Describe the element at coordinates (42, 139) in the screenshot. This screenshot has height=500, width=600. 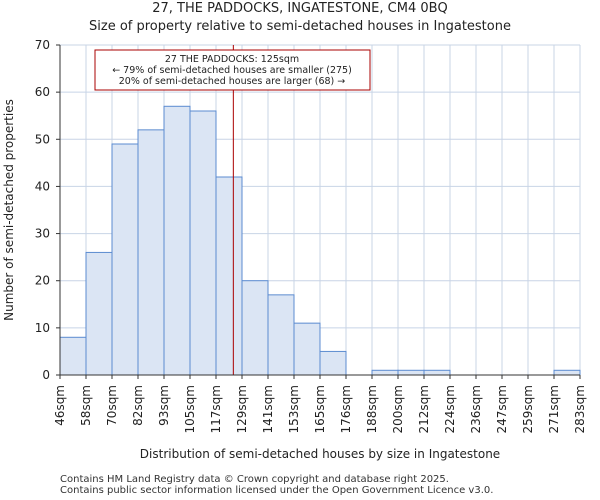
I see `y-tick-label: 50` at that location.